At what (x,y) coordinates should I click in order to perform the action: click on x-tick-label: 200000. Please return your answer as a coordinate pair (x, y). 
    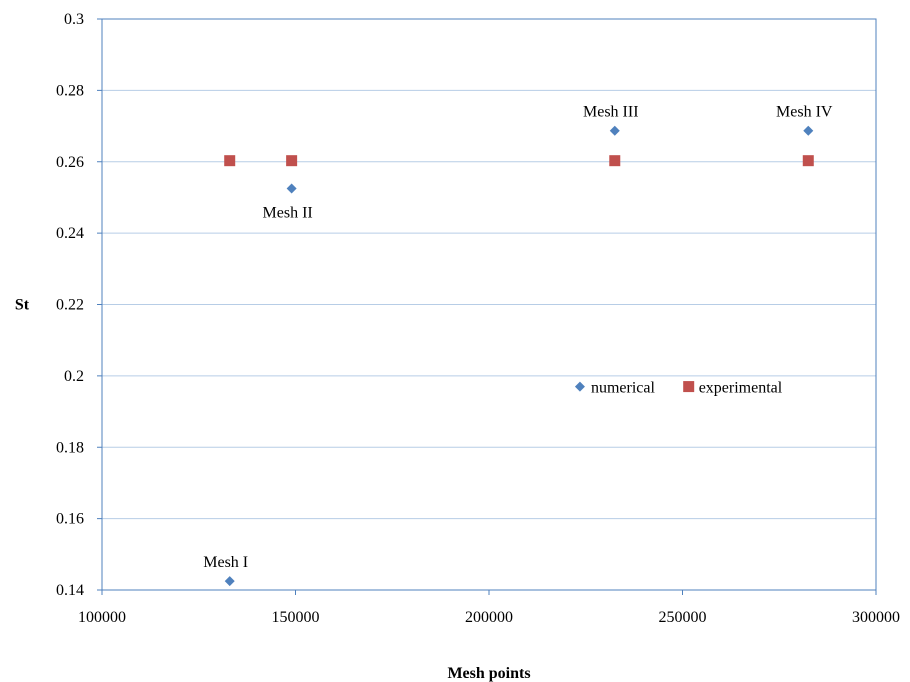
    Looking at the image, I should click on (489, 617).